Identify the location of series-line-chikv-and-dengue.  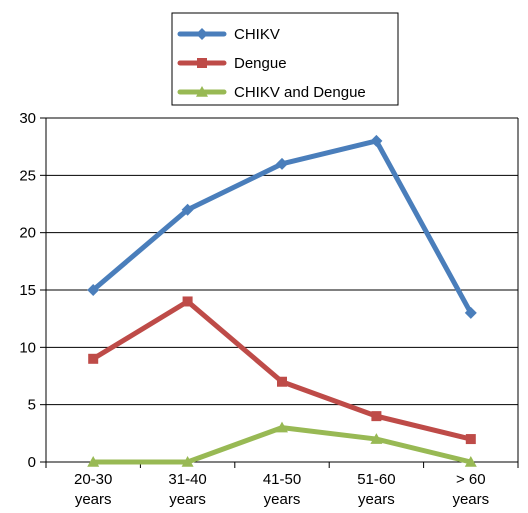
(282, 445).